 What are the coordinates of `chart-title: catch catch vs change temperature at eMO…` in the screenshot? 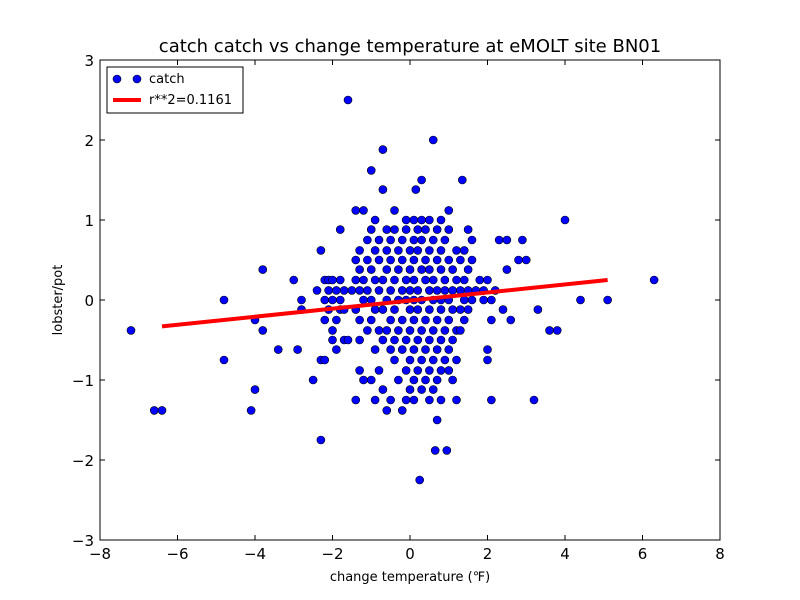 It's located at (410, 46).